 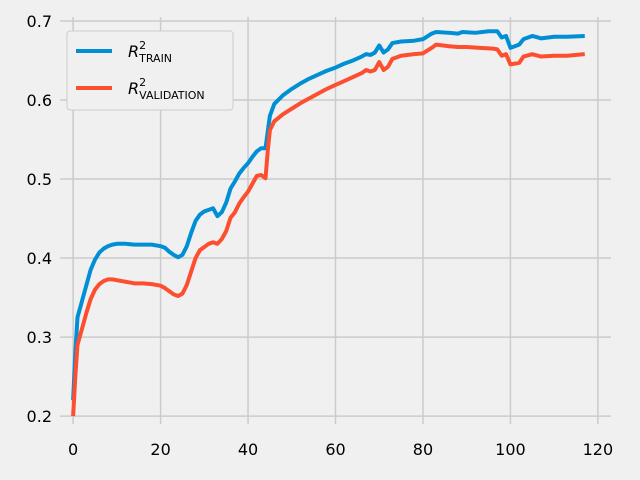 I want to click on x-tick-label: 120, so click(x=598, y=449).